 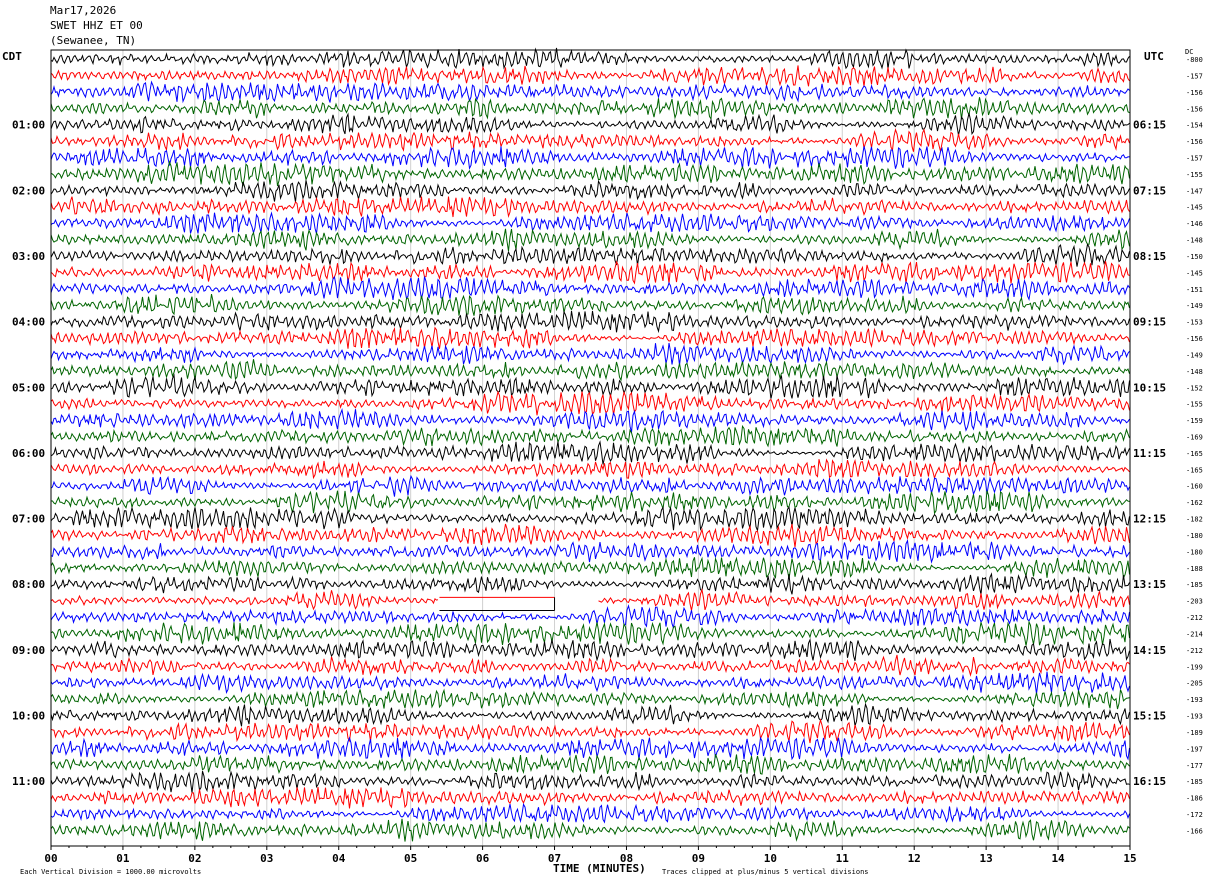 I want to click on dc-offset-label: -180, so click(x=1194, y=552).